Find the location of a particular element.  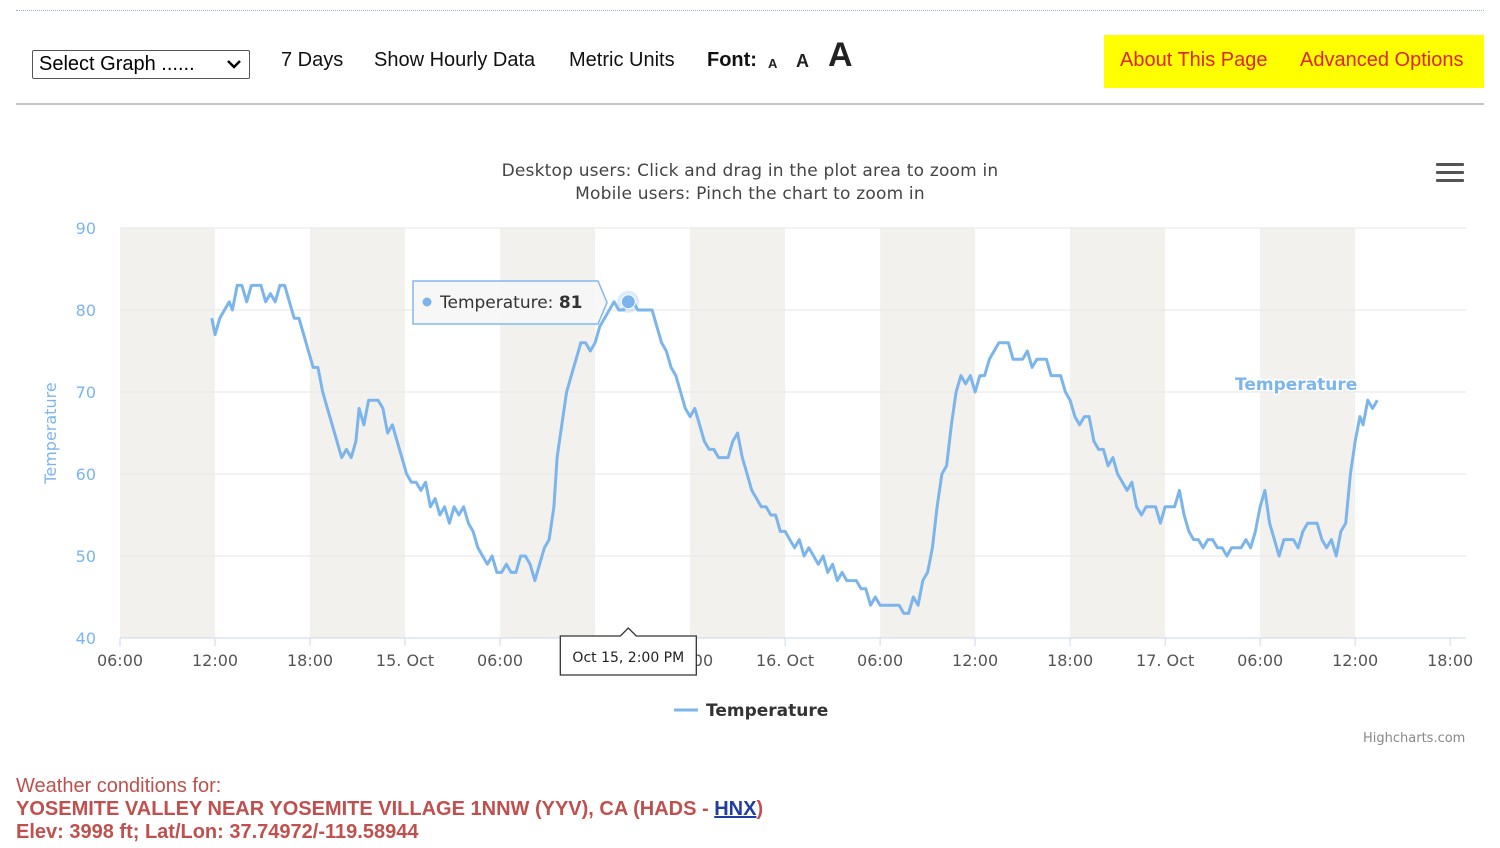

y-tick-label: 90 is located at coordinates (86, 228).